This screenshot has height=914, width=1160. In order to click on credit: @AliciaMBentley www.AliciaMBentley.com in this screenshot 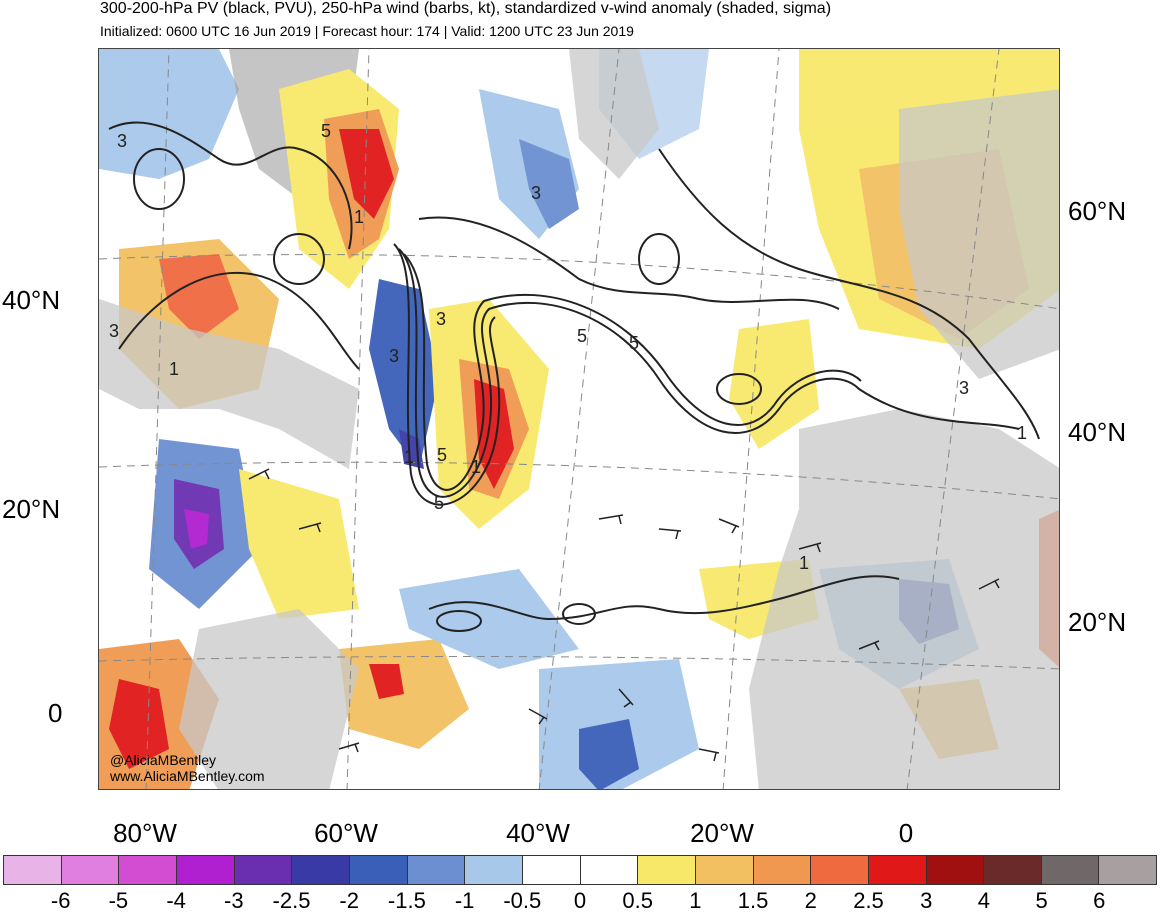, I will do `click(187, 768)`.